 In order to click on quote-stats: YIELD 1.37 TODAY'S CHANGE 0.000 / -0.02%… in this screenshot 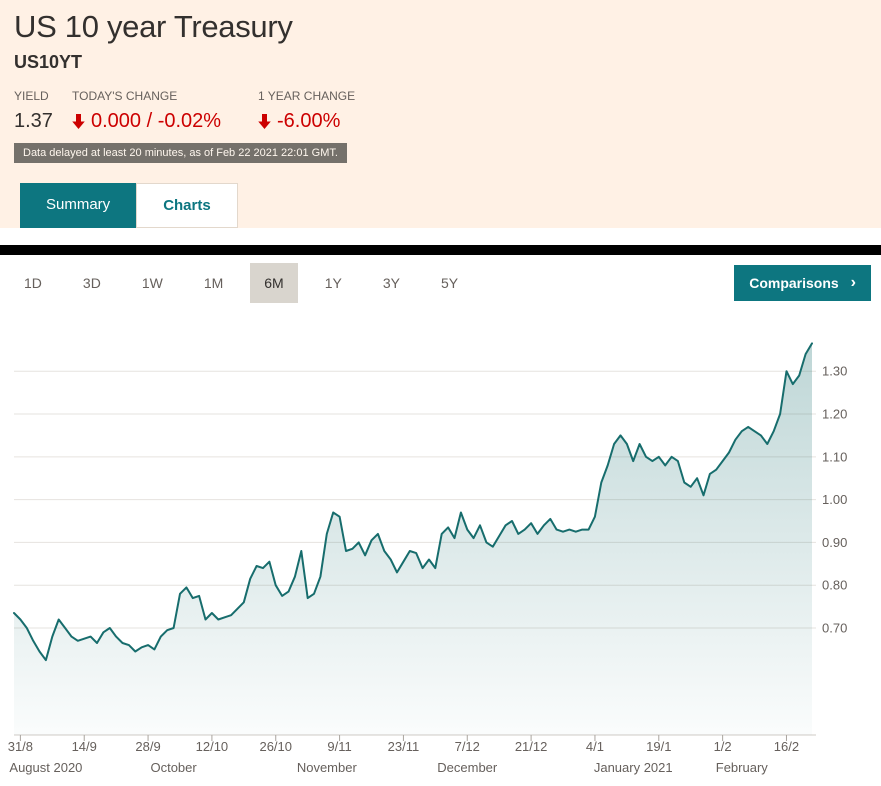, I will do `click(447, 111)`.